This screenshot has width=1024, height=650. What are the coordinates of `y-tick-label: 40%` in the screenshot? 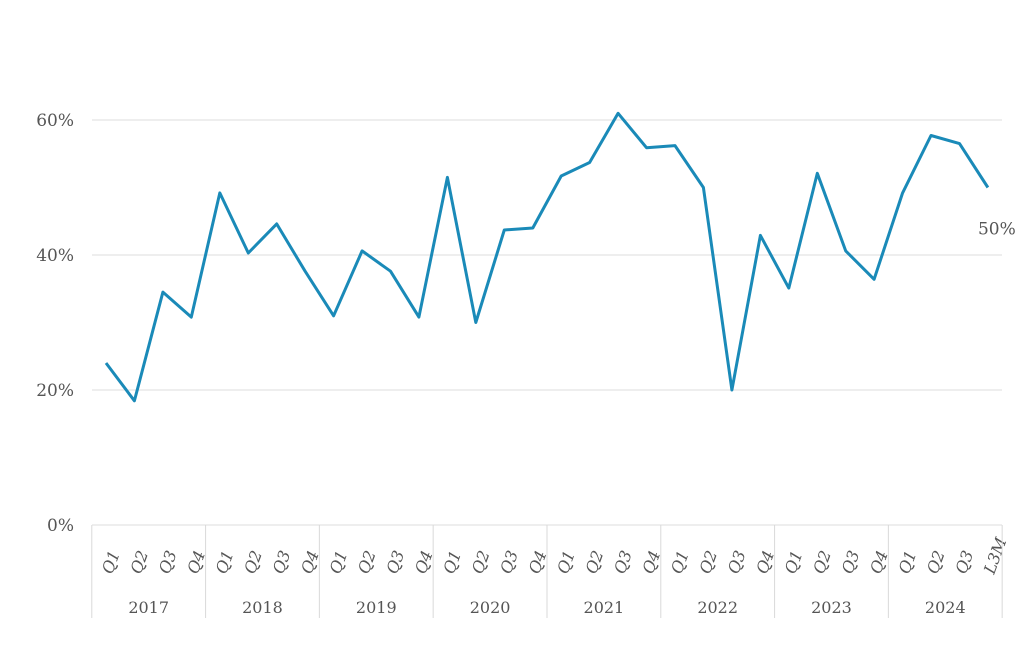 It's located at (55, 256).